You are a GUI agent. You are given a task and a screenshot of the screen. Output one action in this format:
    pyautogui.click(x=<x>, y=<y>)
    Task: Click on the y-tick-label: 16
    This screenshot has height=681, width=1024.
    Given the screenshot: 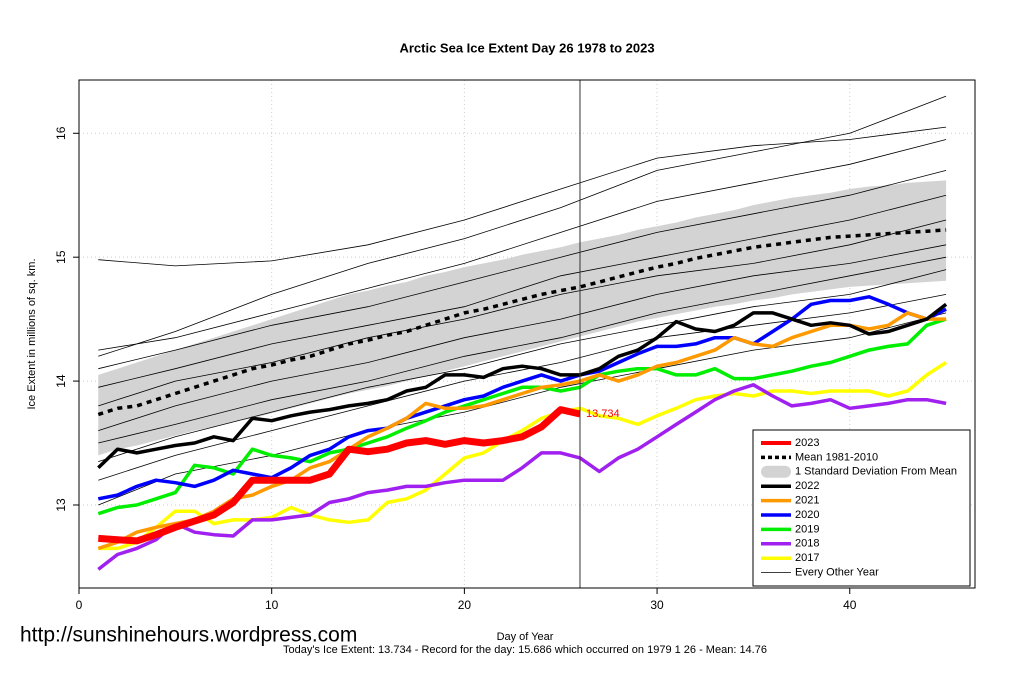 What is the action you would take?
    pyautogui.click(x=61, y=133)
    